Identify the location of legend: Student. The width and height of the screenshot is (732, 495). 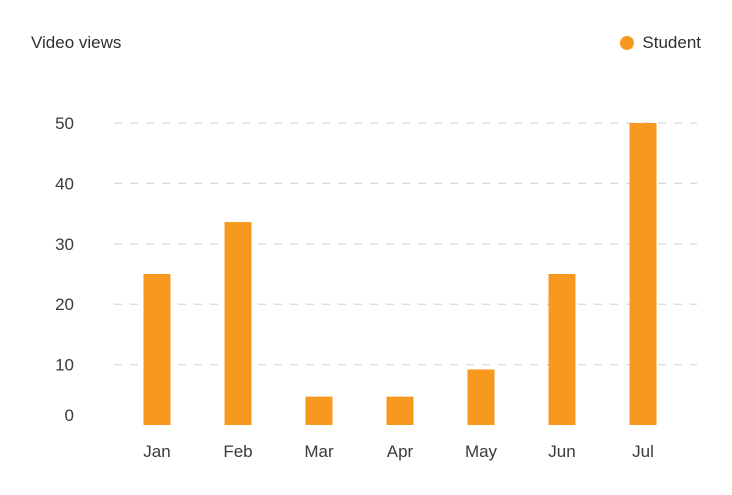
(660, 43).